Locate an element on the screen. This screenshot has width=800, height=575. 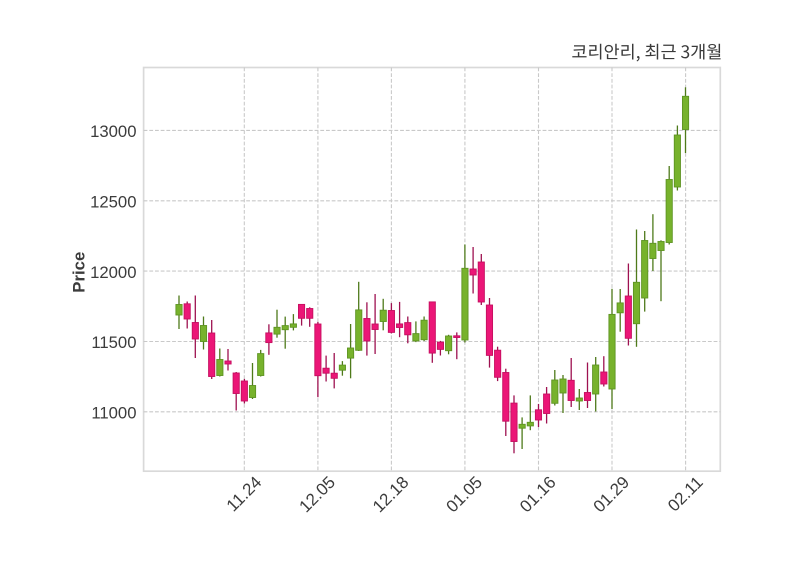
svg-text: 12000 is located at coordinates (113, 272).